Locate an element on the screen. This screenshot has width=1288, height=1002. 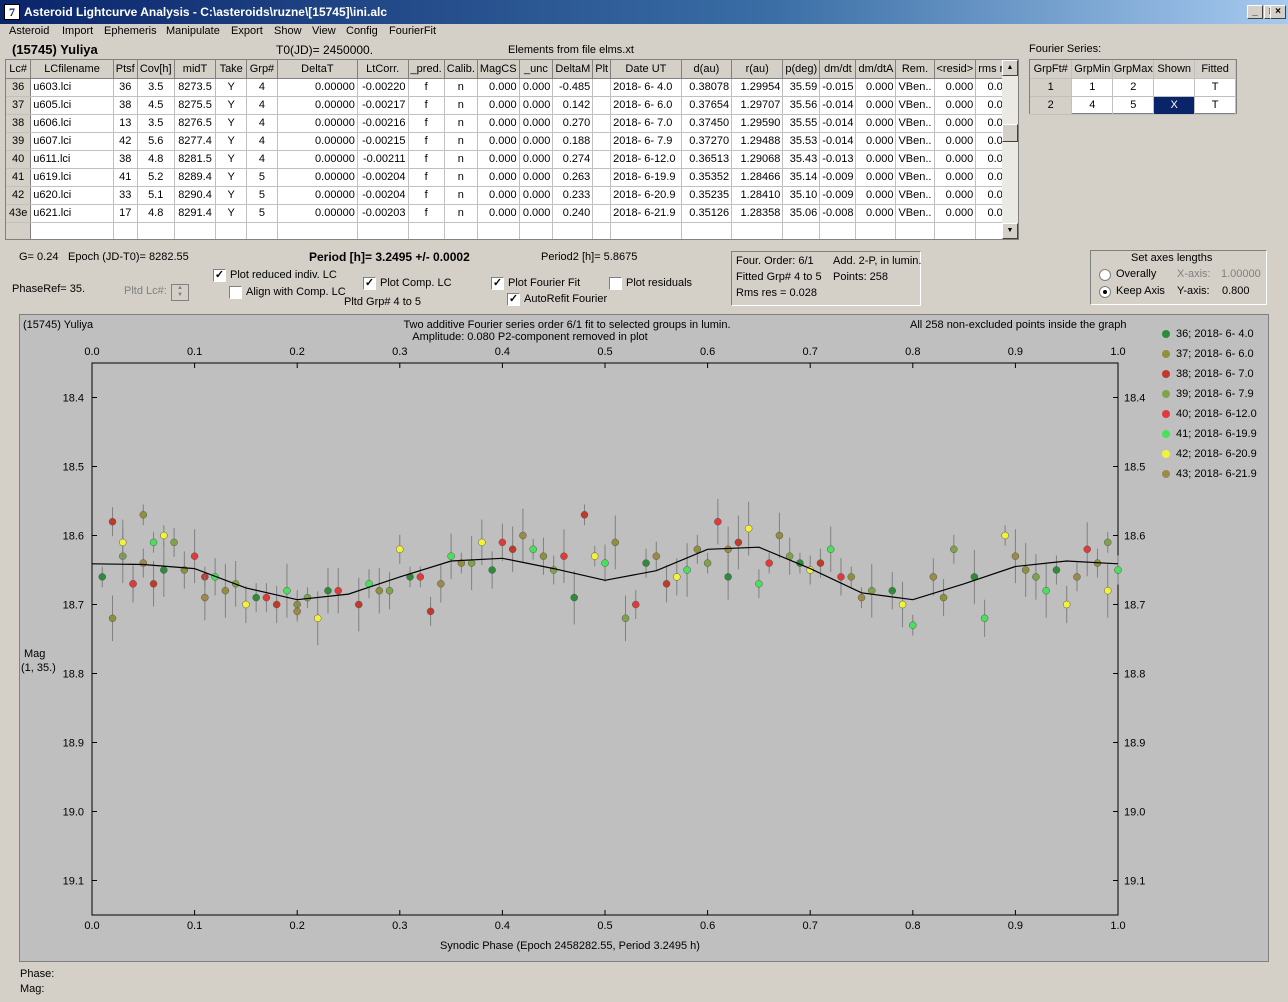
table-cell: -0.00211 is located at coordinates (383, 159).